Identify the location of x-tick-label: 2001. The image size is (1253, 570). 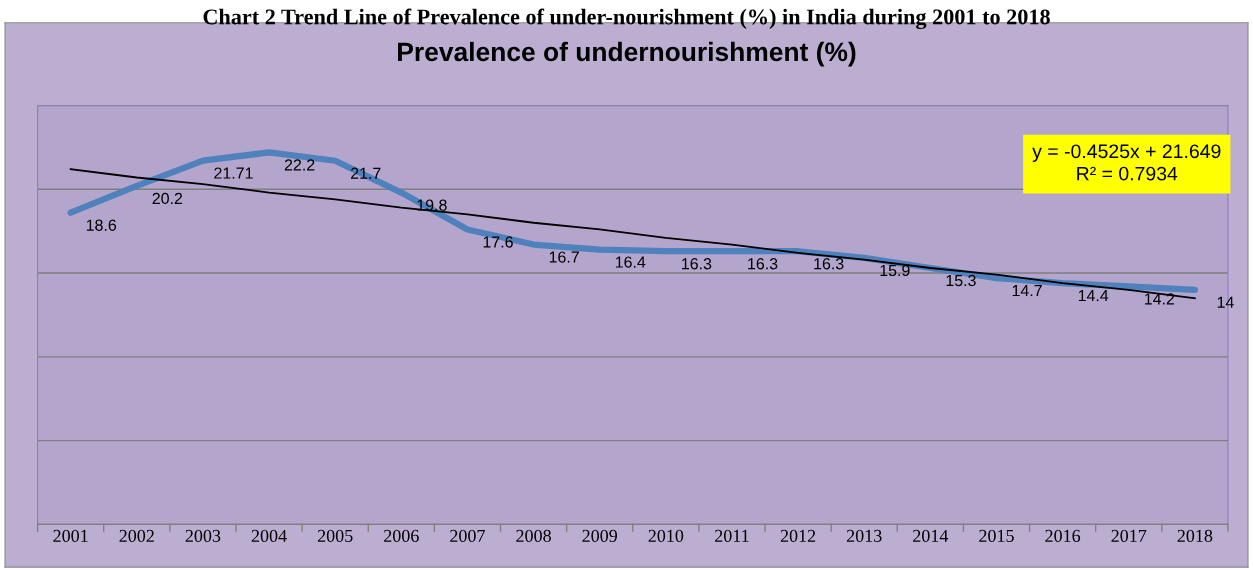
(70, 535).